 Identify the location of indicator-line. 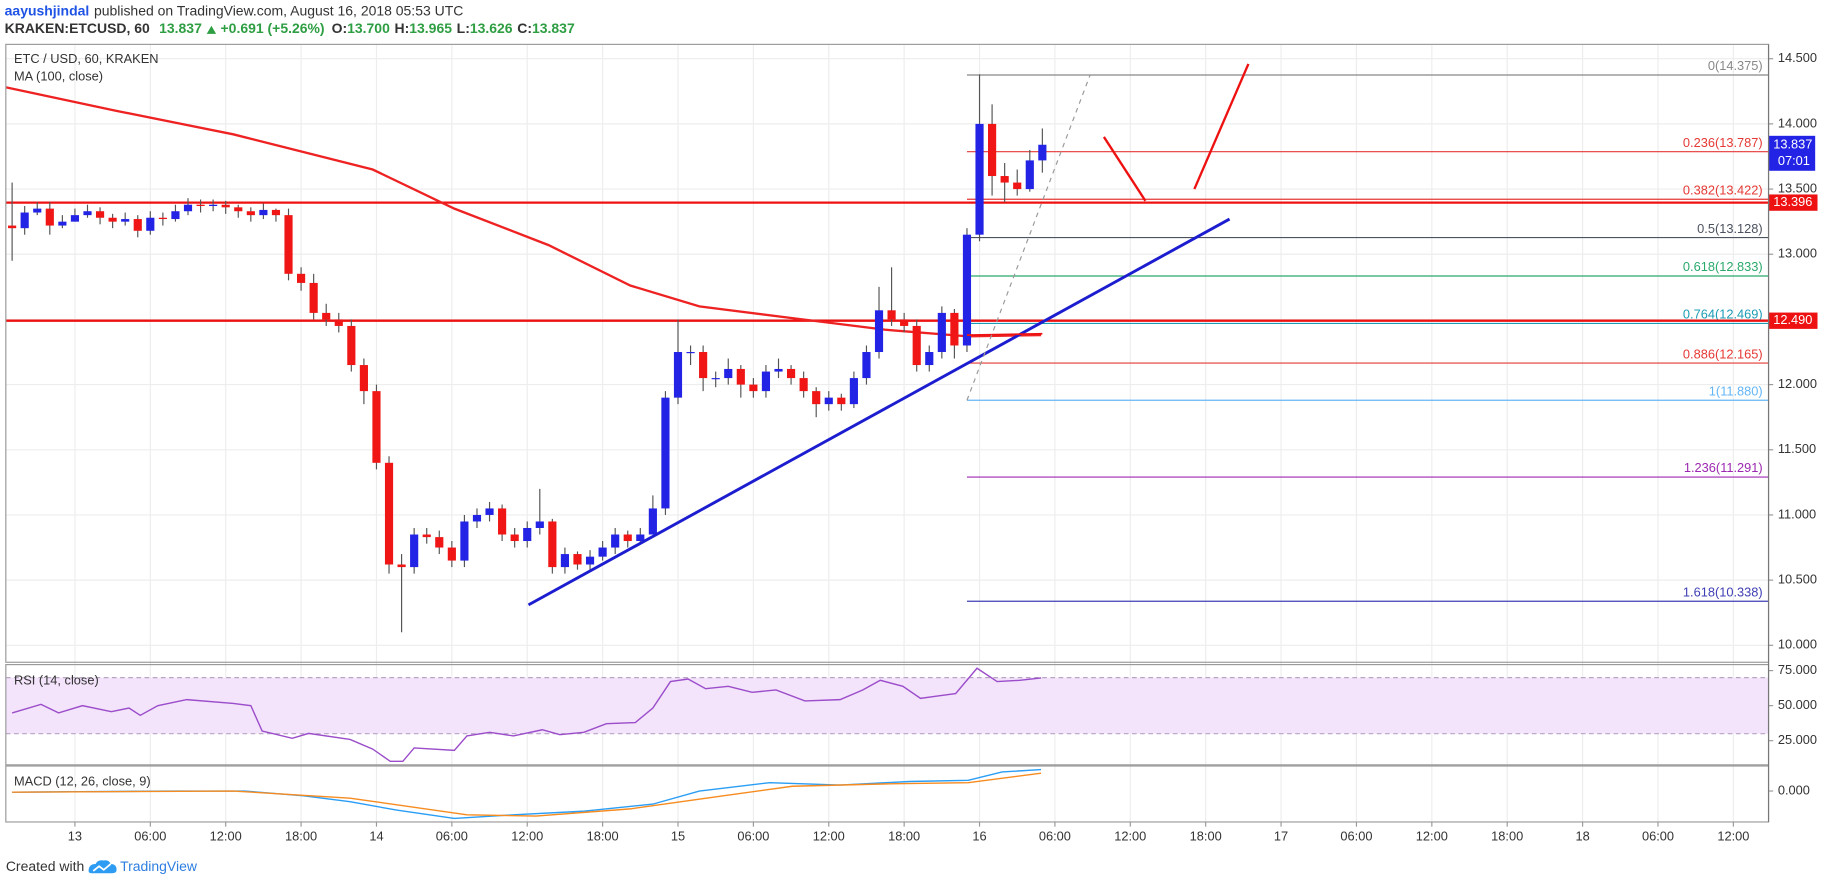
(526, 714).